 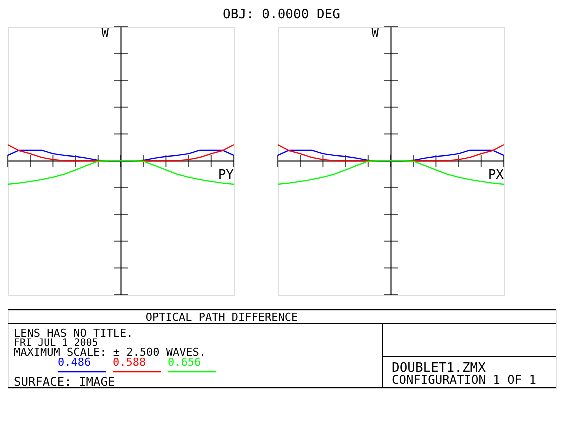 I want to click on text: OPTICAL PATH DIFFERENCE, so click(x=222, y=317).